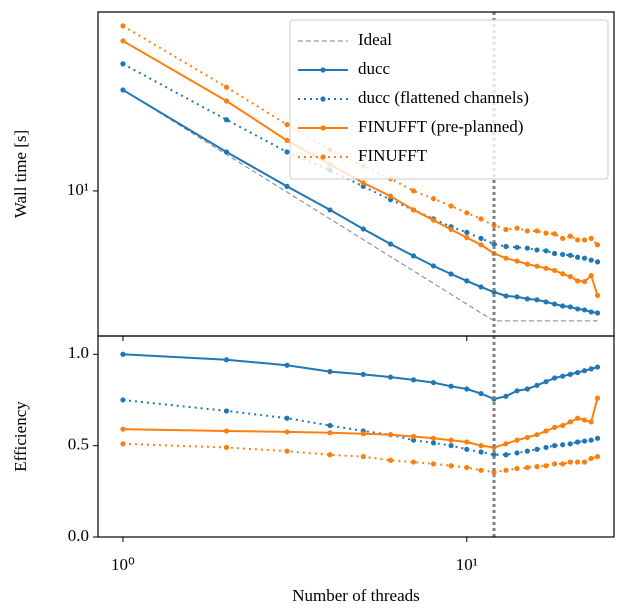 This screenshot has height=608, width=626. What do you see at coordinates (123, 564) in the screenshot?
I see `x-tick-label: 10⁰` at bounding box center [123, 564].